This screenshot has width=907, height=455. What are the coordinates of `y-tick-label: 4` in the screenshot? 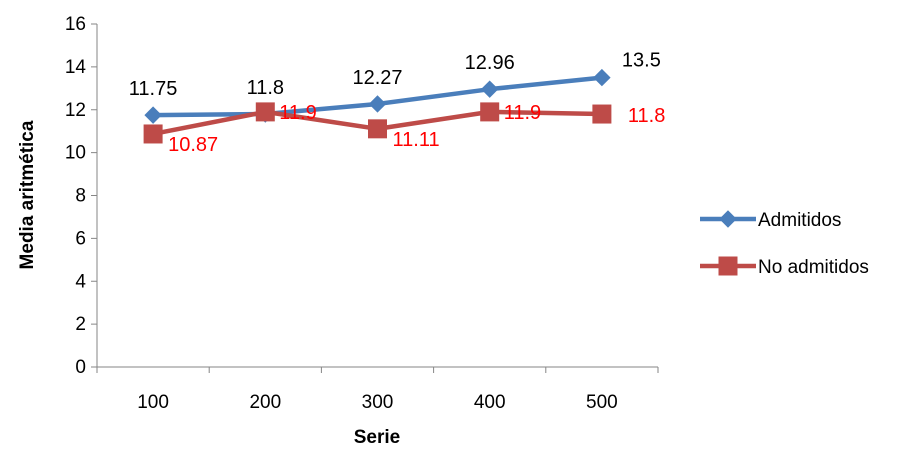 It's located at (80, 281).